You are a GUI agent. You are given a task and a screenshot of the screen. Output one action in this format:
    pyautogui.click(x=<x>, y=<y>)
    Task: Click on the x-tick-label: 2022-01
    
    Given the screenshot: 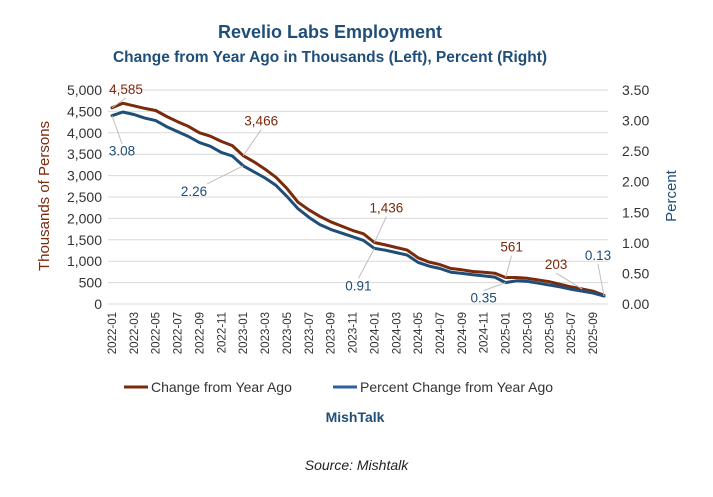 What is the action you would take?
    pyautogui.click(x=113, y=333)
    